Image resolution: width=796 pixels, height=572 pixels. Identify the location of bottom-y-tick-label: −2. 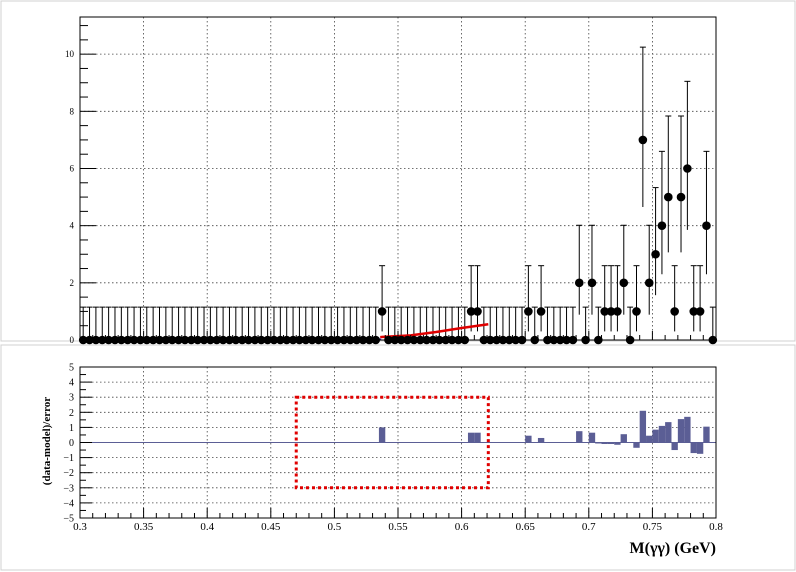
(68, 473).